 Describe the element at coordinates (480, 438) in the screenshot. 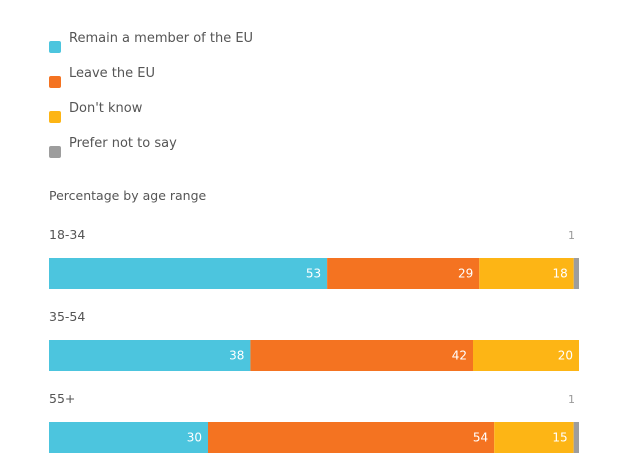

I see `data-label-55--1: 54` at that location.